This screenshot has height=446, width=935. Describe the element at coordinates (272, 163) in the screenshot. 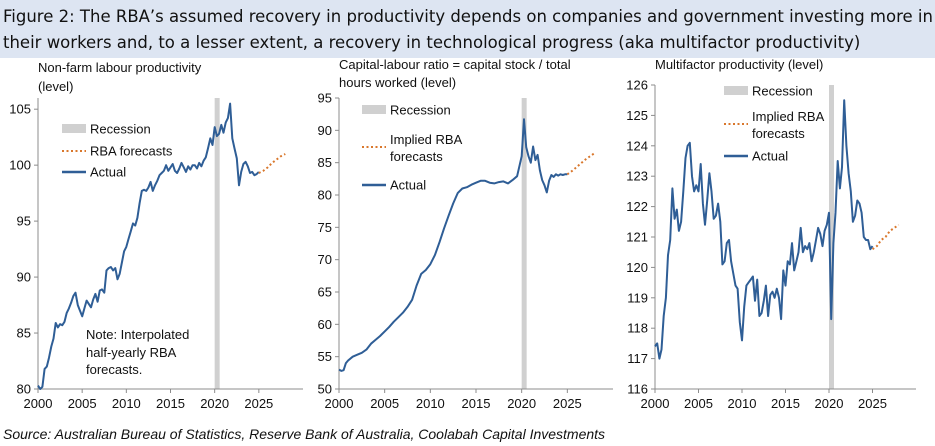

I see `chart1-forecast-line` at that location.